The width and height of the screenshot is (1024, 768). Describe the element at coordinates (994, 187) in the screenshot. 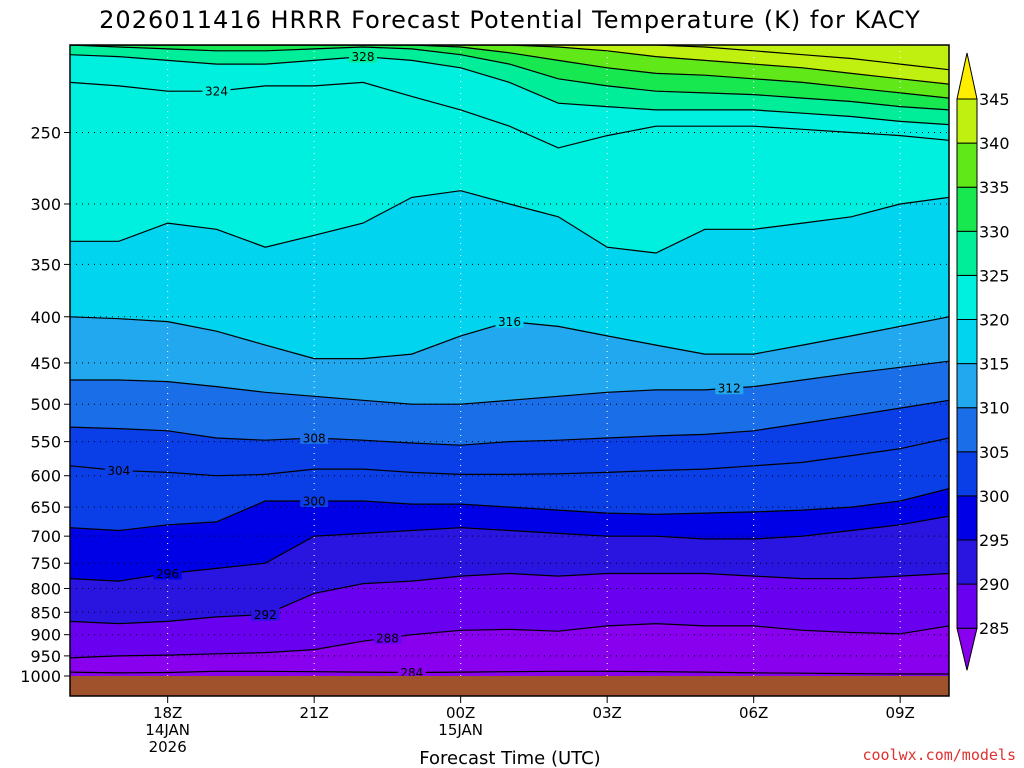

I see `colorbar-label-335: 335` at that location.